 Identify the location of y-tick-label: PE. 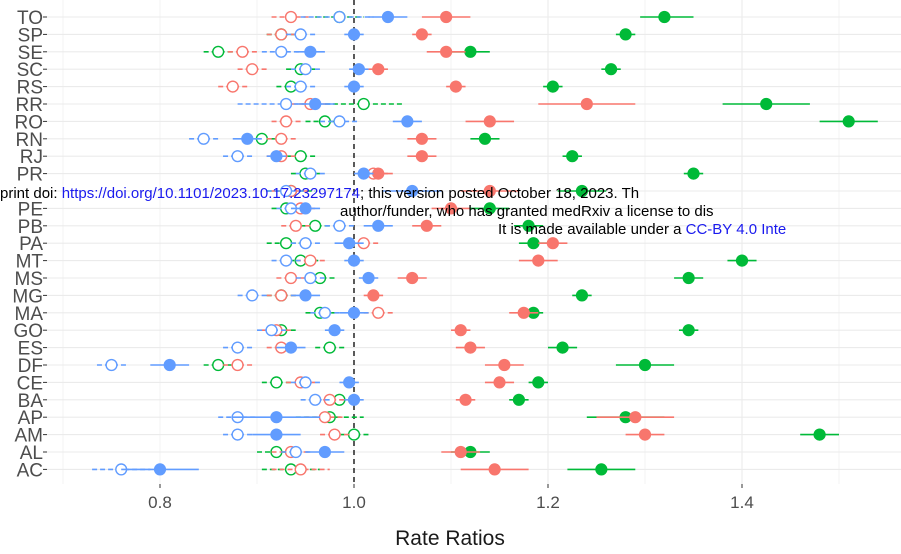
(30, 209).